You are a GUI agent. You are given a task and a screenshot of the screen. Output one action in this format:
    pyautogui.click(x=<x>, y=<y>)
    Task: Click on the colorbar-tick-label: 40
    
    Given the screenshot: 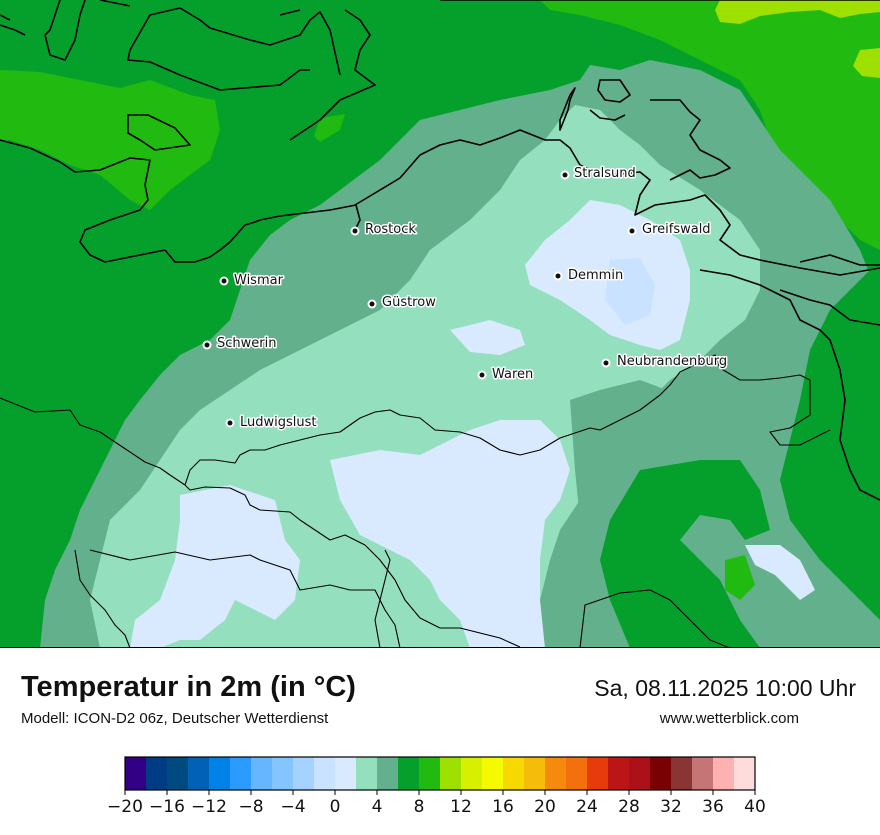 What is the action you would take?
    pyautogui.click(x=755, y=807)
    